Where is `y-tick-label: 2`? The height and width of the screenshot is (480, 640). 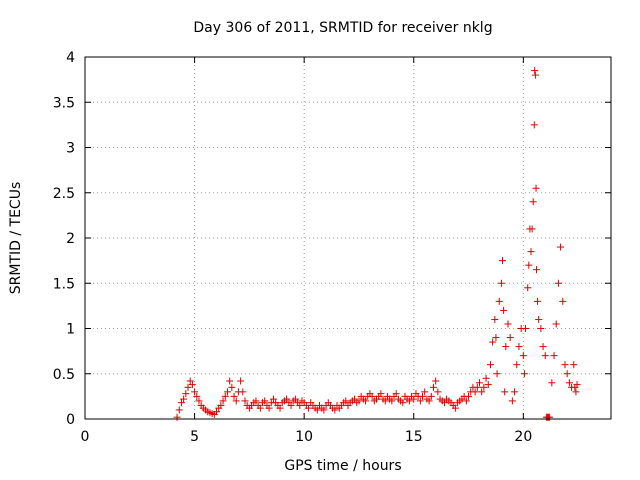
y-tick-label: 2 is located at coordinates (70, 239).